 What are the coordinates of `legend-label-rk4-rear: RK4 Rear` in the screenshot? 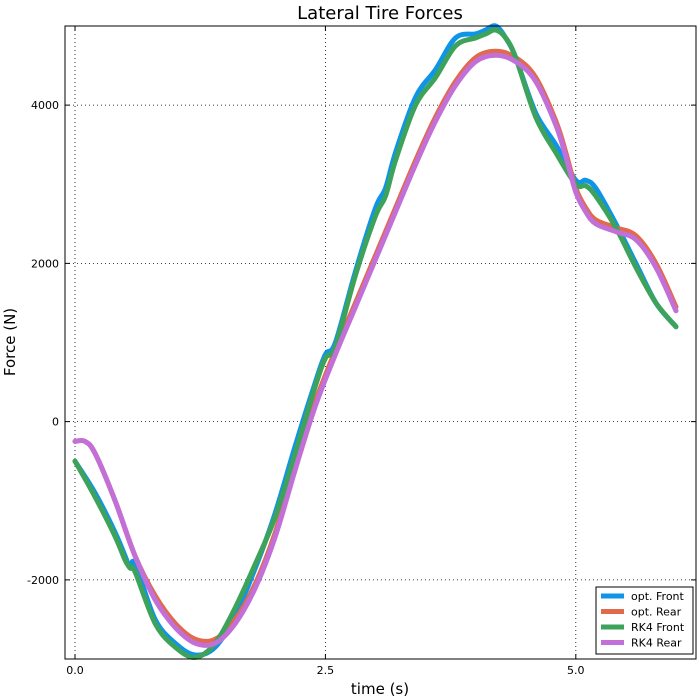 It's located at (656, 643).